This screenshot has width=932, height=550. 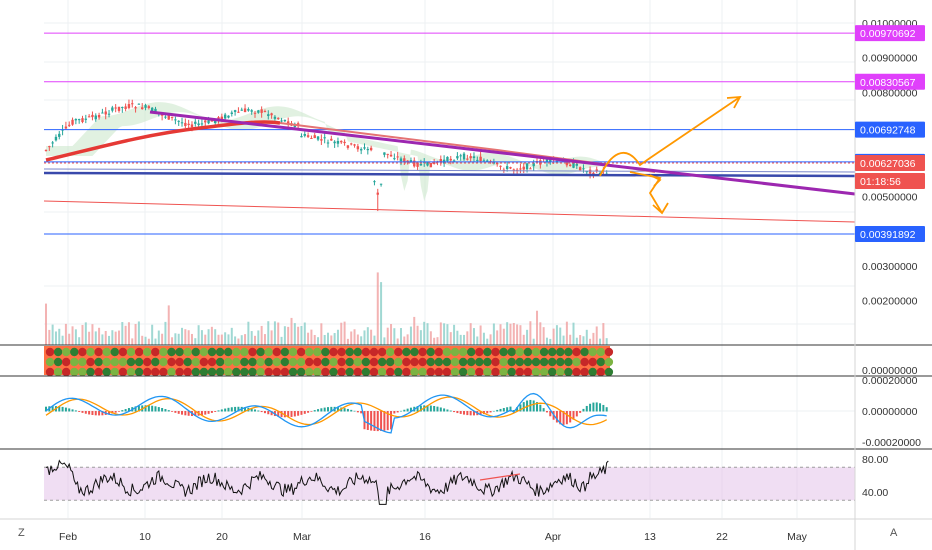 I want to click on auto-scale-button: A, so click(x=894, y=533).